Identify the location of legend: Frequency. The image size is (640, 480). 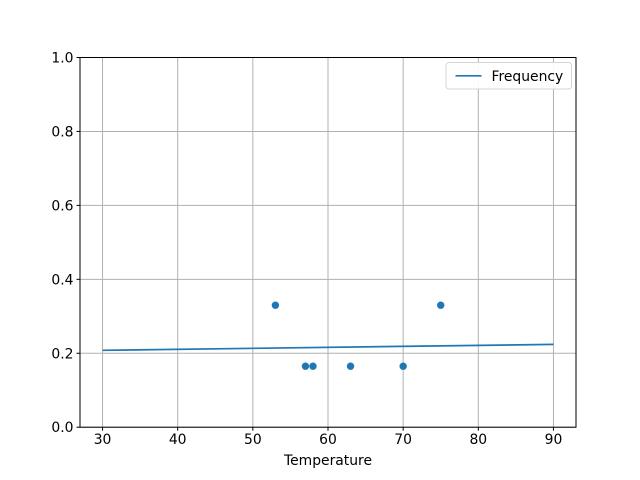
(508, 76).